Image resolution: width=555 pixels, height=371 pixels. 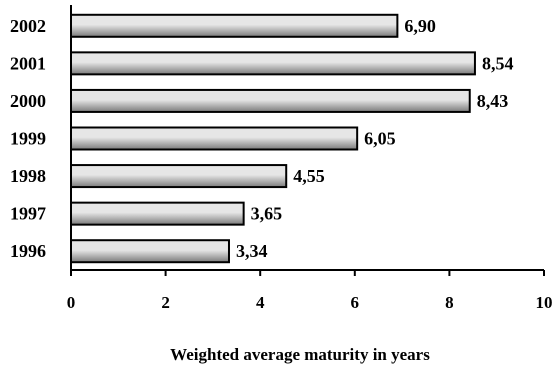 I want to click on category-label-1997: 1997, so click(x=28, y=214).